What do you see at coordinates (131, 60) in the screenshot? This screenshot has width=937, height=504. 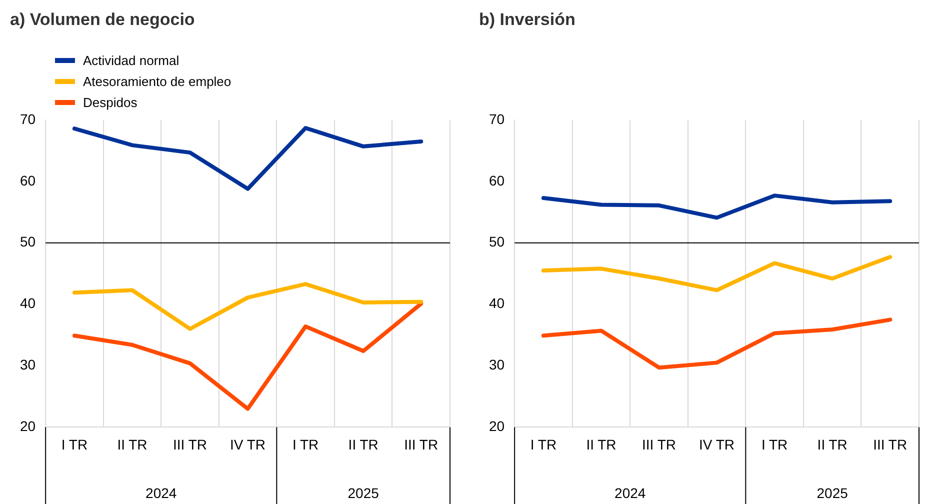 I see `legend-label: Actividad normal` at bounding box center [131, 60].